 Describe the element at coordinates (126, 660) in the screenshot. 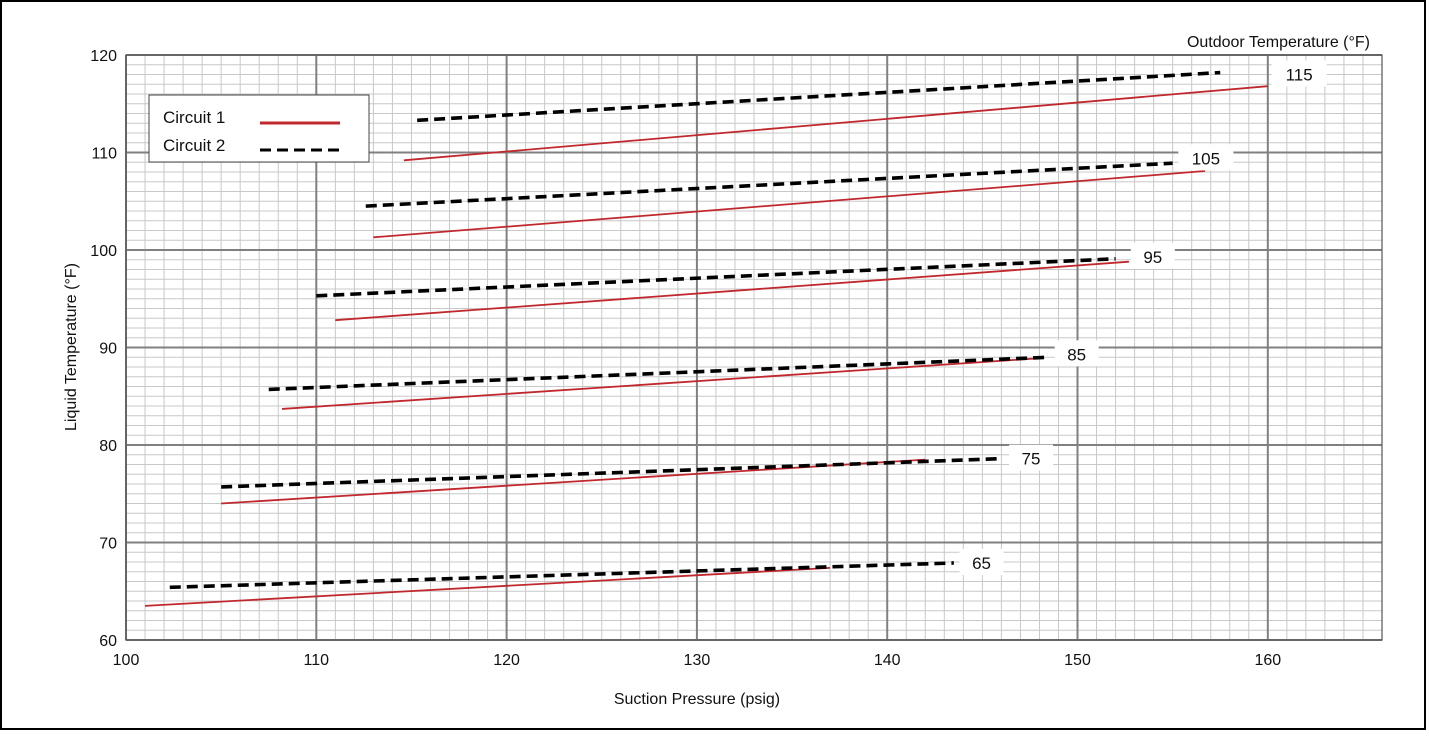

I see `x-tick-label: 100` at that location.